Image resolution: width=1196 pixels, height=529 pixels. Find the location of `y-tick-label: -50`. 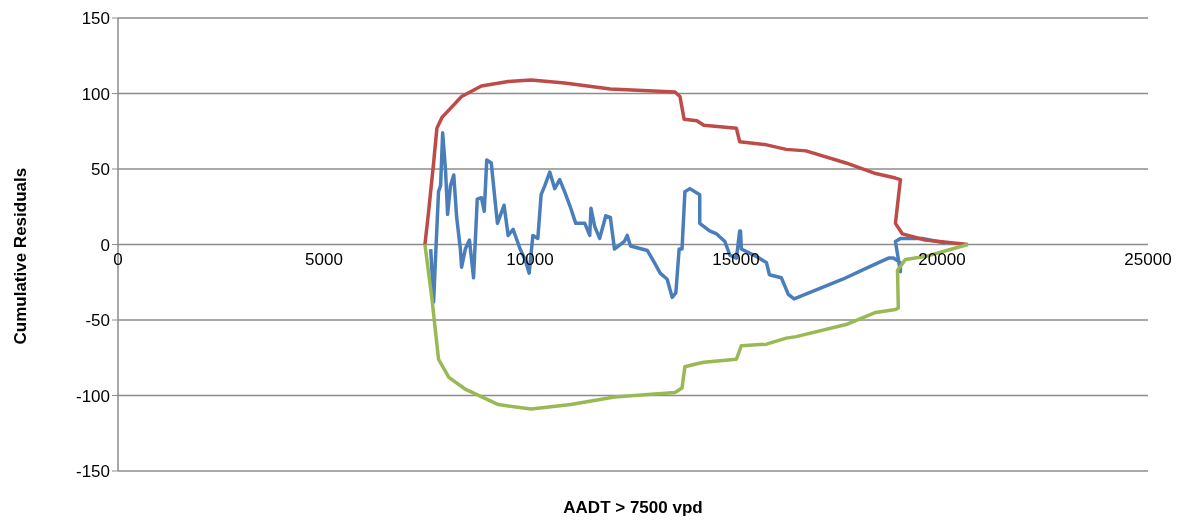

y-tick-label: -50 is located at coordinates (97, 321).